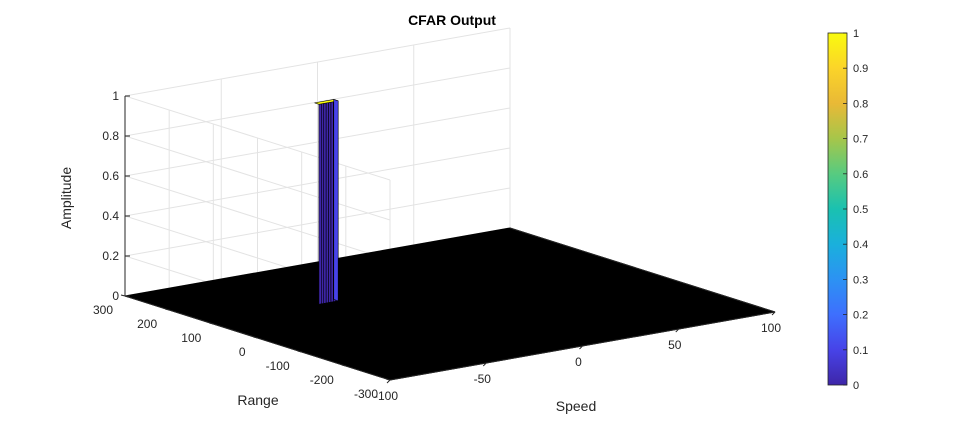 The height and width of the screenshot is (434, 958). Describe the element at coordinates (322, 380) in the screenshot. I see `y-tick-label: -200` at that location.